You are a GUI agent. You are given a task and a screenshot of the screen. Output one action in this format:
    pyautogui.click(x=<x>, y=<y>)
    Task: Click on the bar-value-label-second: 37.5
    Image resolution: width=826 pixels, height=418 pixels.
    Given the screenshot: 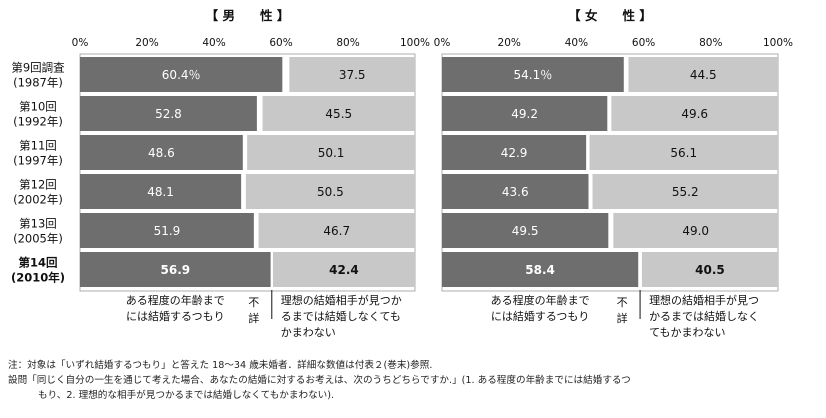 What is the action you would take?
    pyautogui.click(x=352, y=75)
    